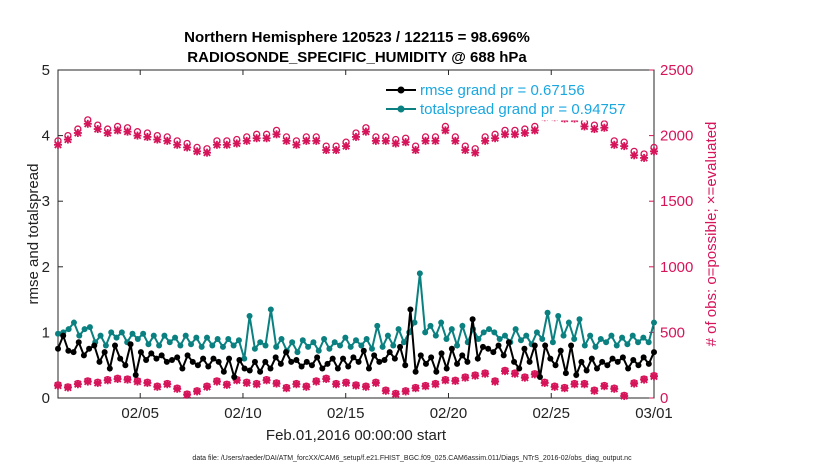 This screenshot has width=830, height=470. I want to click on x-tick-label: 02/10, so click(243, 413).